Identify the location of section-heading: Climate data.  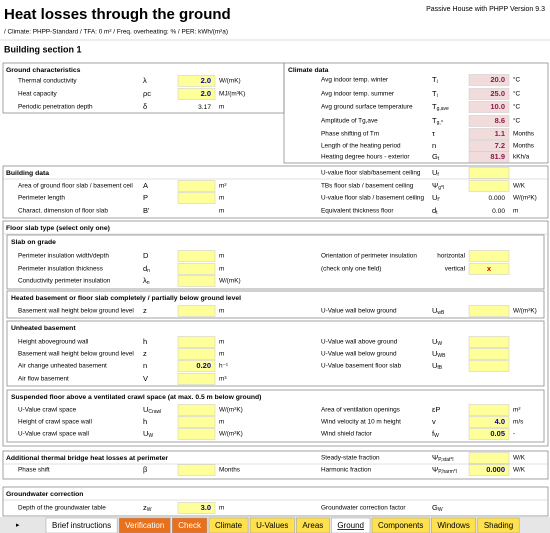
(308, 70).